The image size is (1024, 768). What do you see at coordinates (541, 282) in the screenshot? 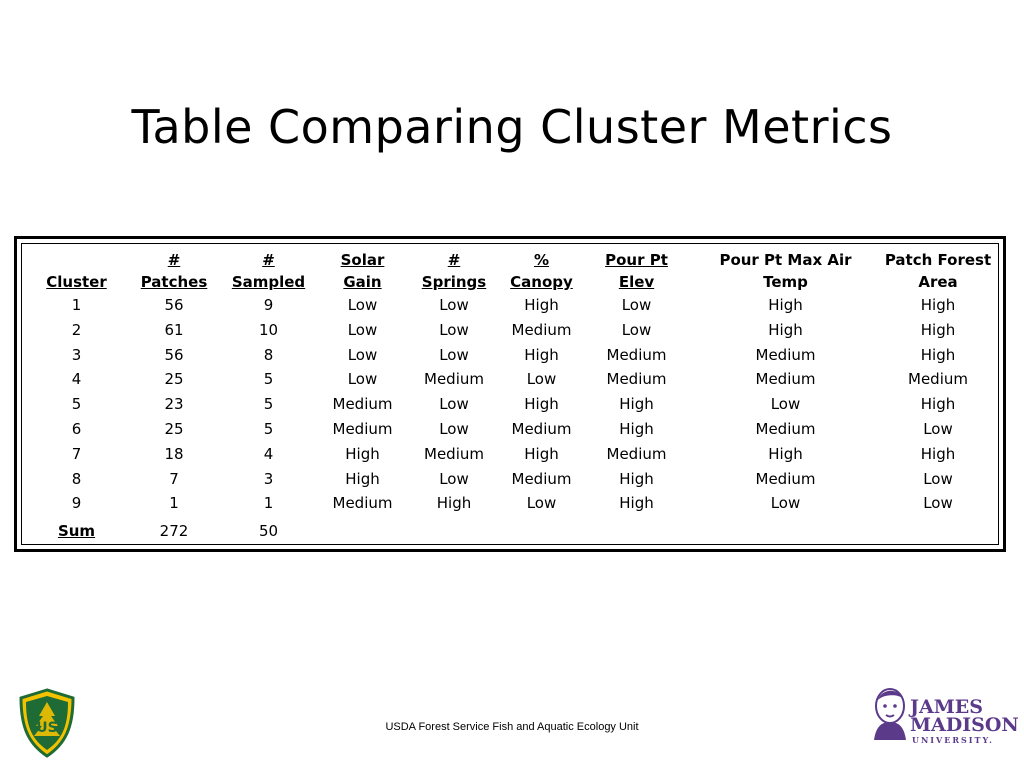
I see `header-canopy: Canopy` at bounding box center [541, 282].